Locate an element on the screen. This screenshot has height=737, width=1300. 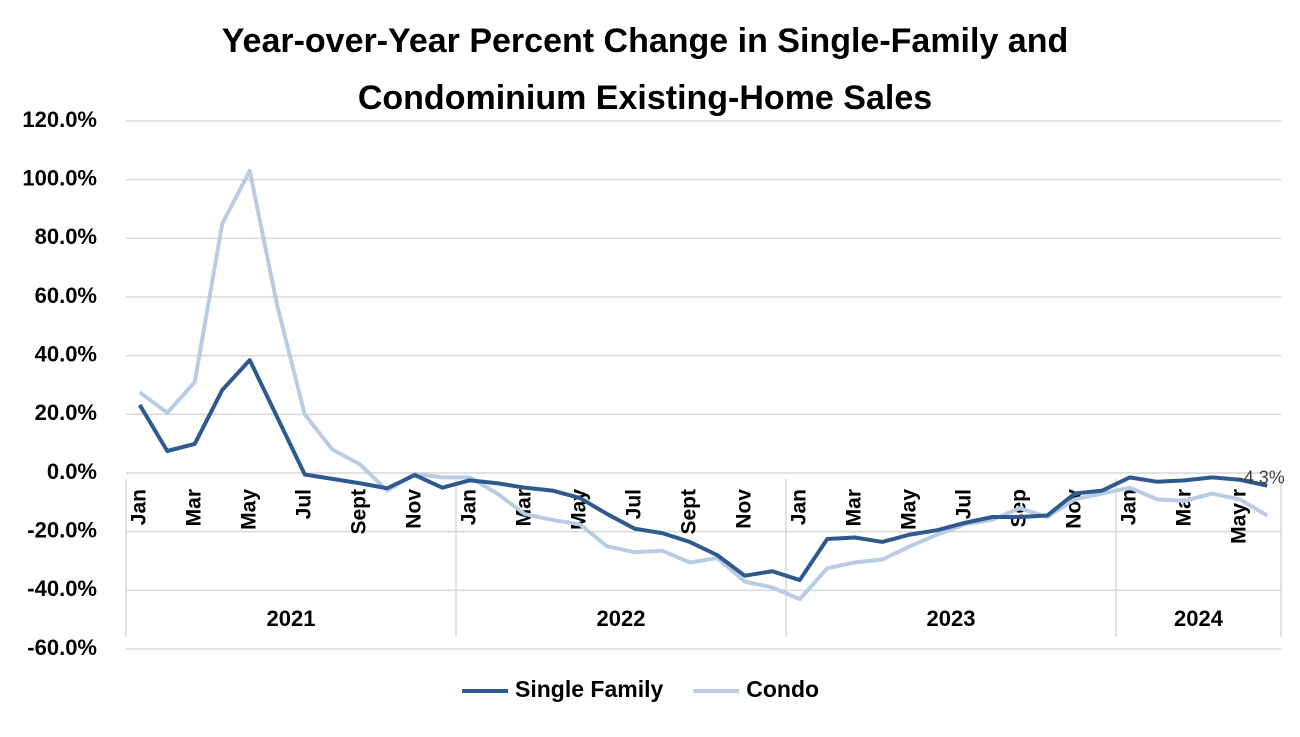
y-tick-label: 0.0% is located at coordinates (72, 471).